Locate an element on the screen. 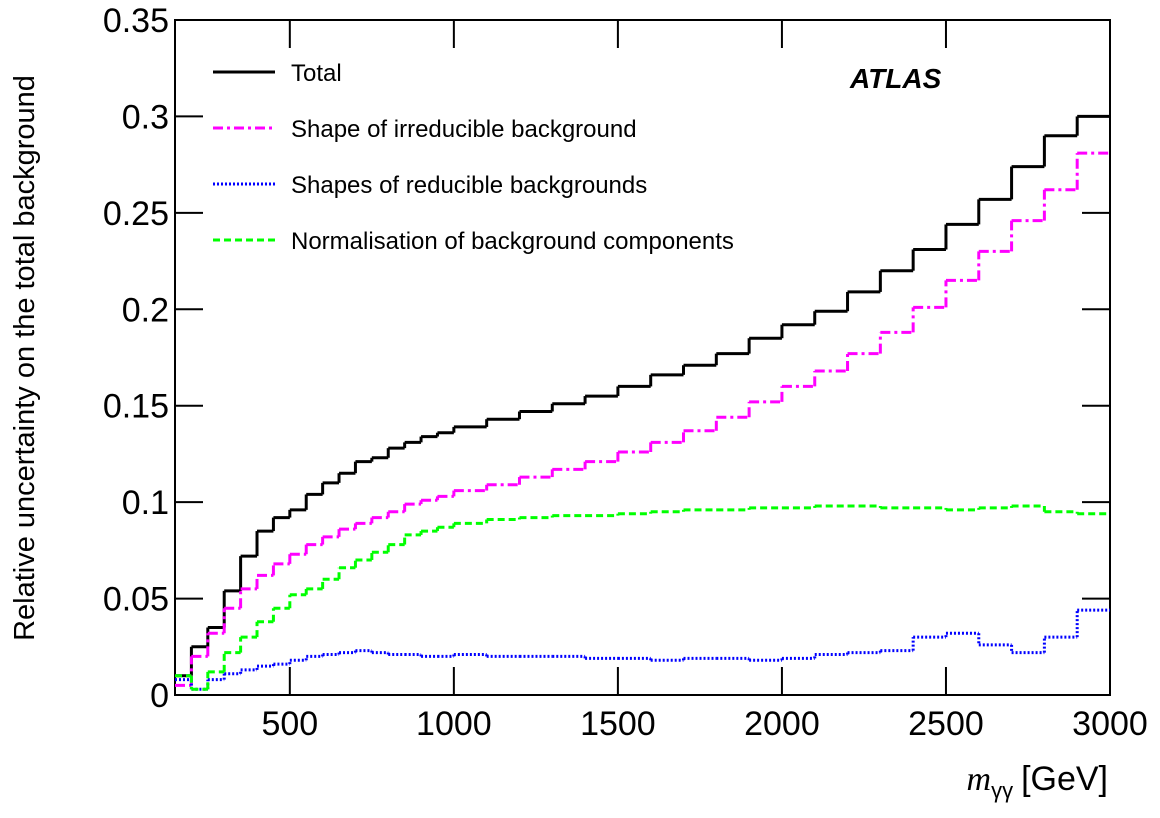 The width and height of the screenshot is (1160, 818). y-tick-label: 0.25 is located at coordinates (136, 214).